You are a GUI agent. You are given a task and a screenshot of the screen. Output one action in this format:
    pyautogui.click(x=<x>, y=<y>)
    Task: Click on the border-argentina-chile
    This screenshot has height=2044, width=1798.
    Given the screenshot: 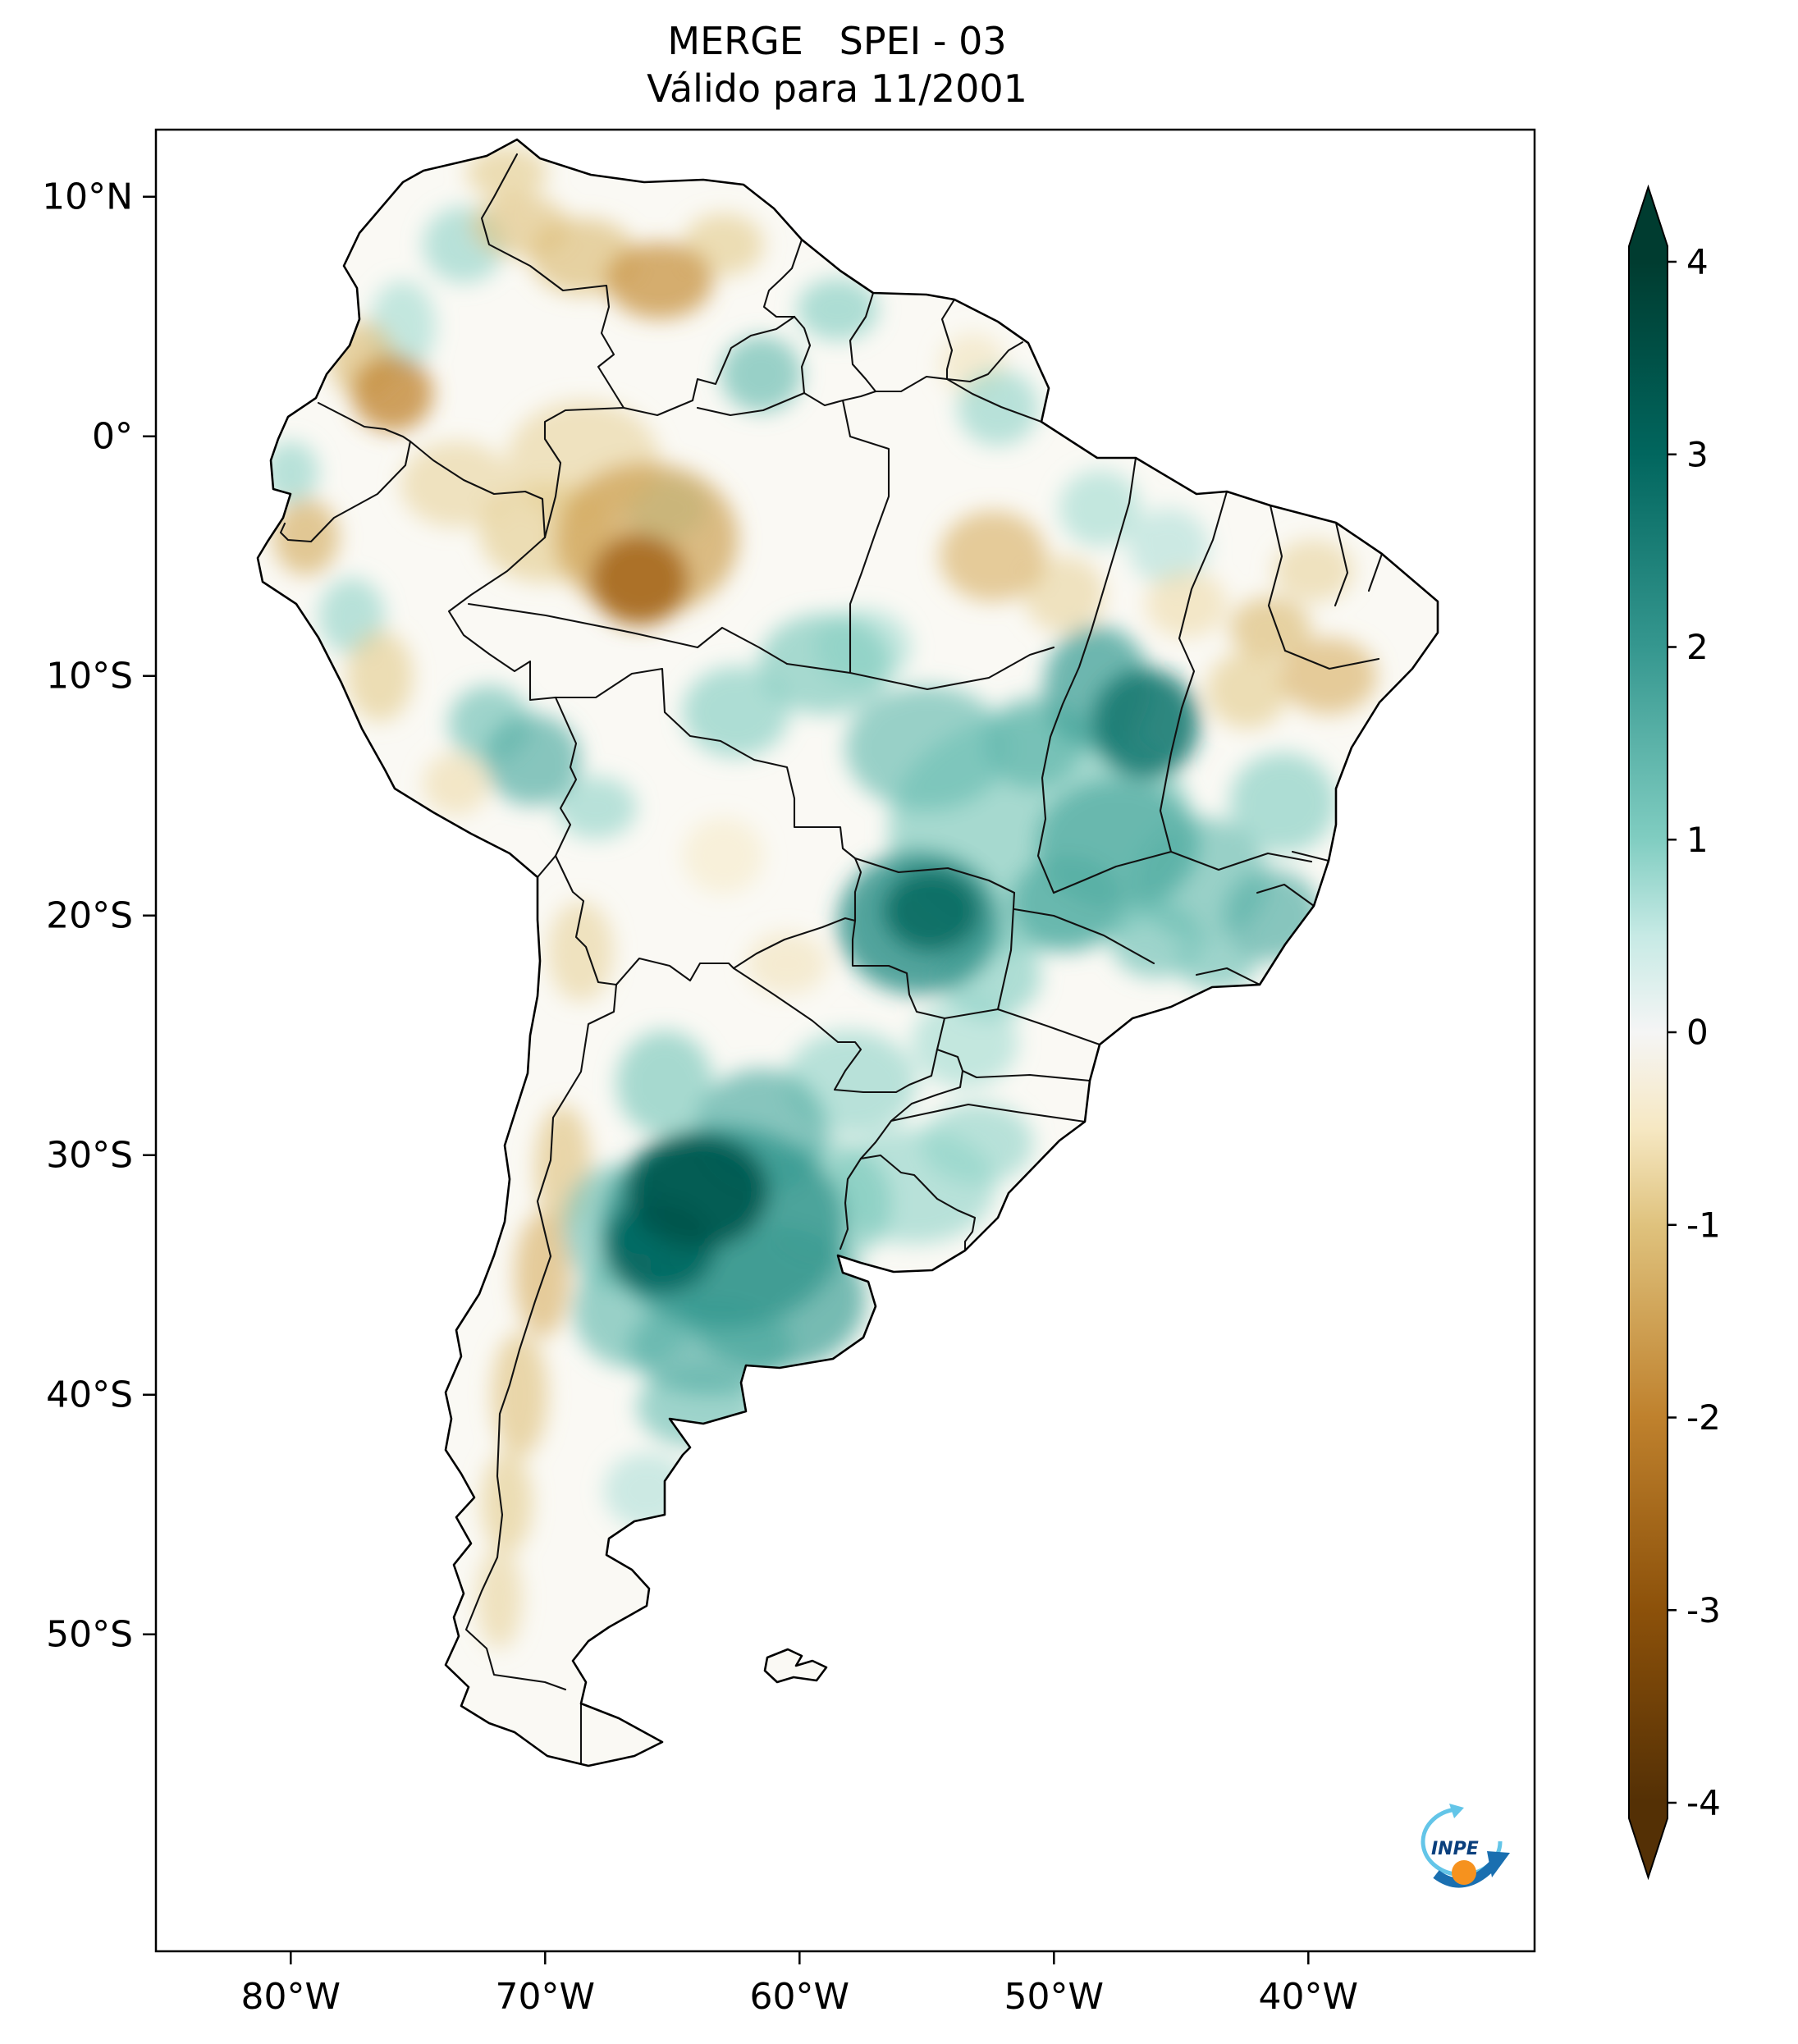 What is the action you would take?
    pyautogui.click(x=541, y=1337)
    